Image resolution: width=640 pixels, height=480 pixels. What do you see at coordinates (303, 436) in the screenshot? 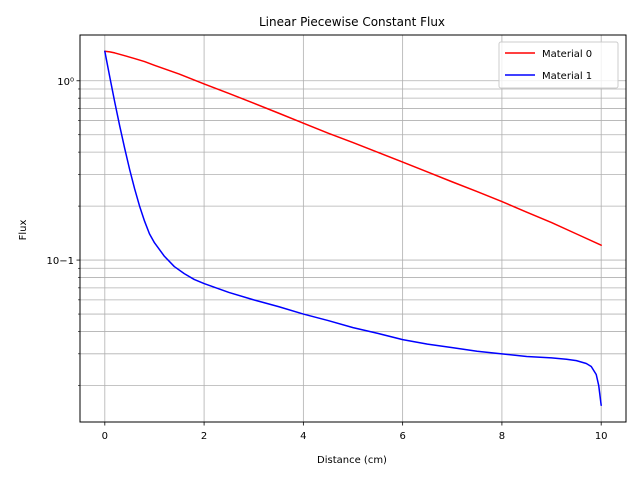
I see `x-tick-label: 4` at bounding box center [303, 436].